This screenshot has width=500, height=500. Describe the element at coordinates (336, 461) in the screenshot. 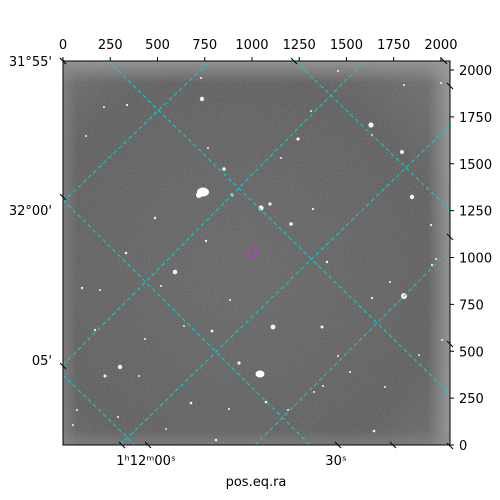

I see `ra-tick-label: 30ˢ` at that location.